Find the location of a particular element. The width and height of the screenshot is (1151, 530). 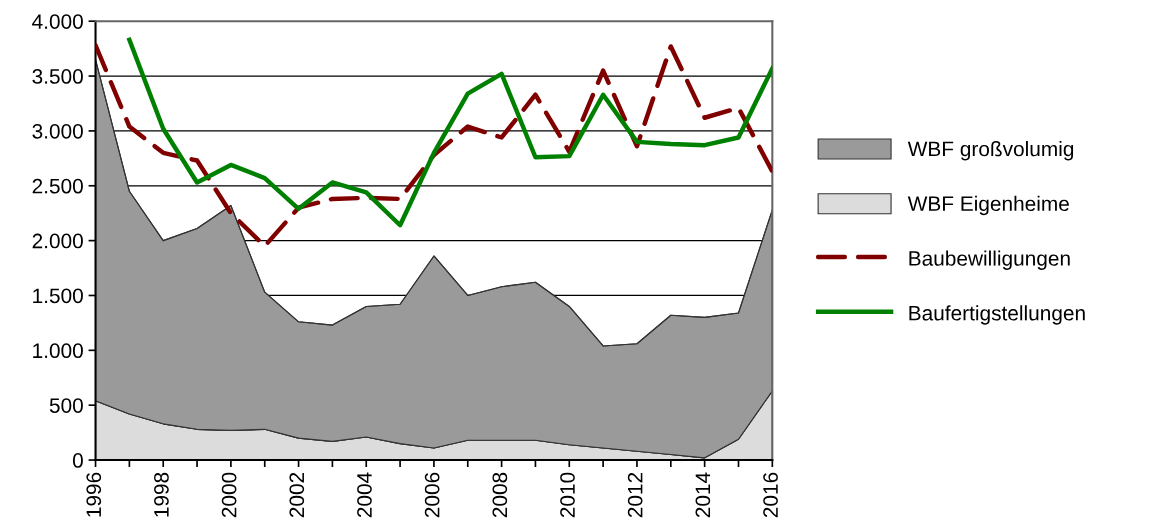

x-tick-label: 2006 is located at coordinates (432, 495).